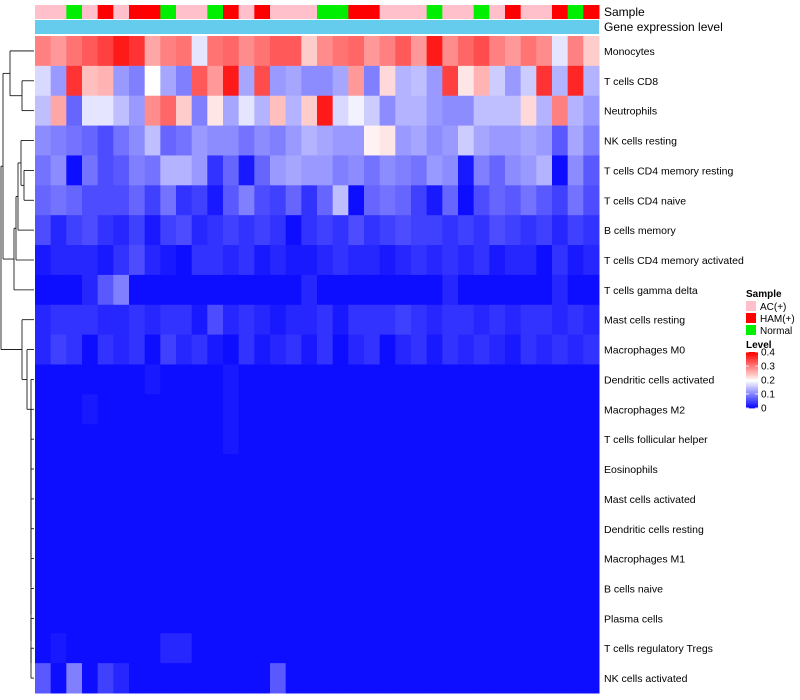 The image size is (800, 700). I want to click on legend-level-tick-label: 0.1, so click(768, 395).